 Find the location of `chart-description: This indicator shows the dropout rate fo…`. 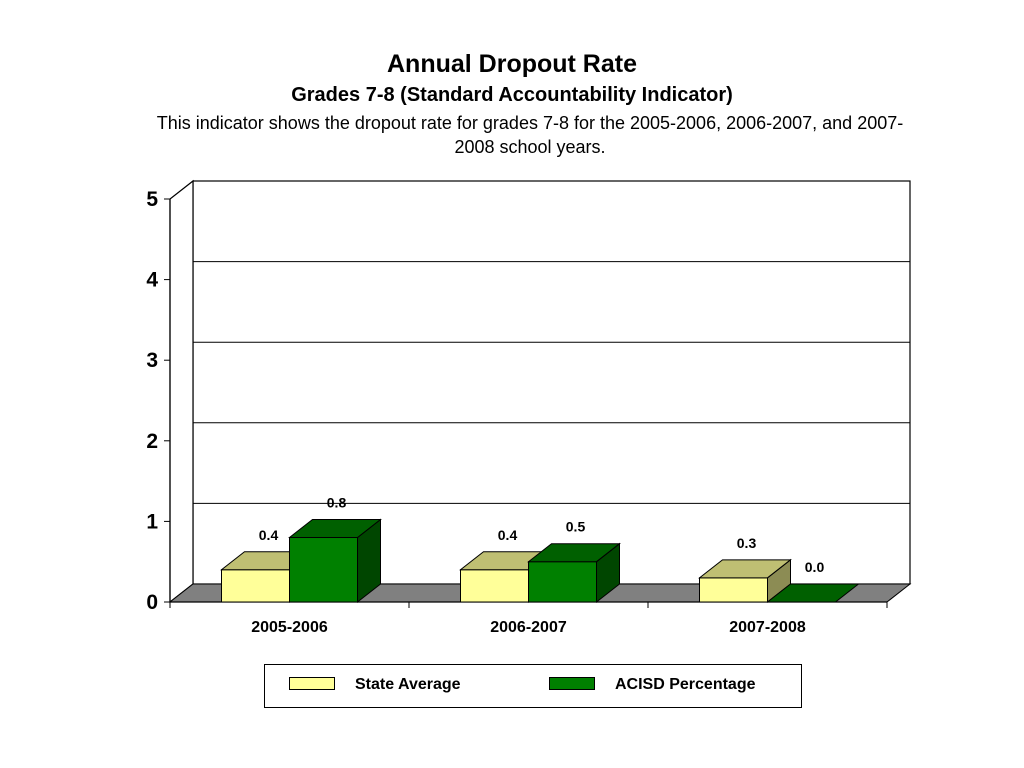

chart-description: This indicator shows the dropout rate fo… is located at coordinates (530, 135).